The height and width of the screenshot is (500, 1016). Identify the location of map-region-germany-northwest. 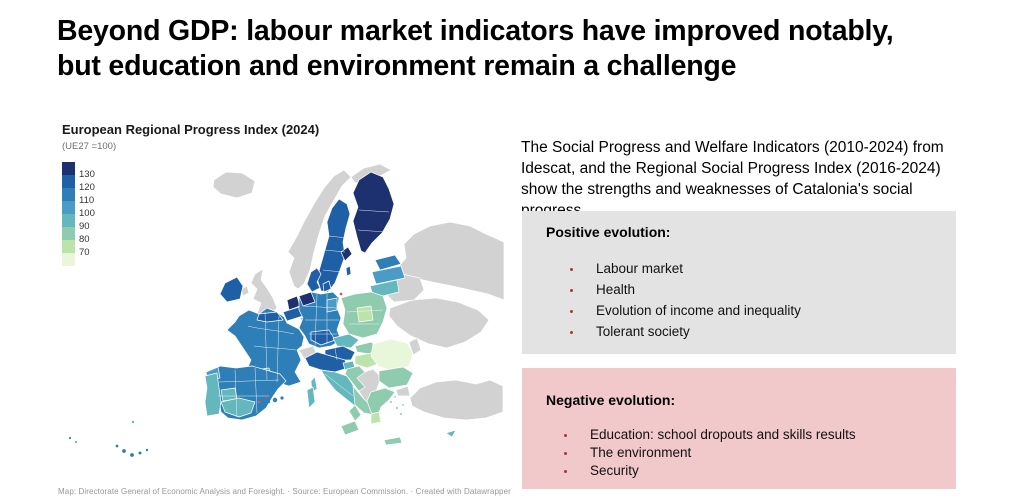
(307, 299).